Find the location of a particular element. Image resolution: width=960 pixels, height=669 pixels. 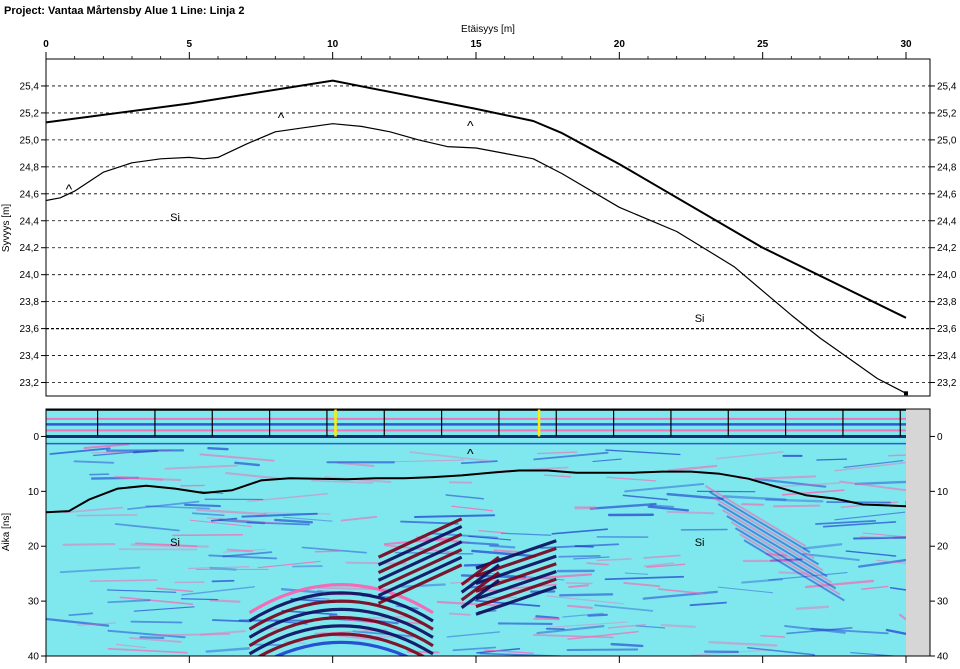

time-tick-label-right: 0 is located at coordinates (940, 437).